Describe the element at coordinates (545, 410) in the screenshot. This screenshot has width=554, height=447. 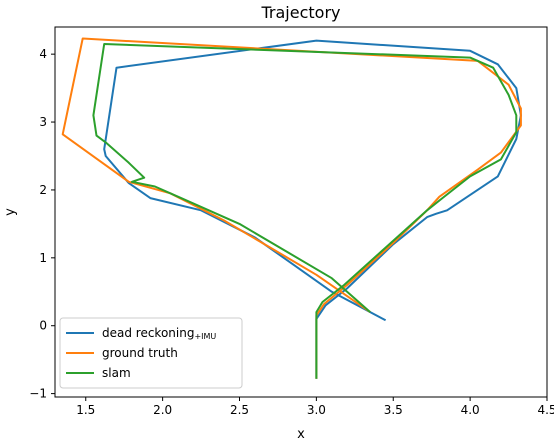
I see `x-tick-label: 4.5` at that location.